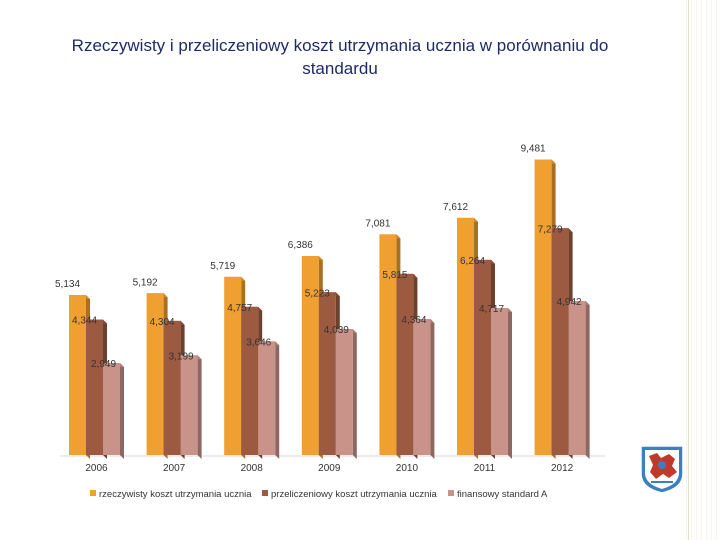  Describe the element at coordinates (181, 356) in the screenshot. I see `data-label: 3,199` at that location.